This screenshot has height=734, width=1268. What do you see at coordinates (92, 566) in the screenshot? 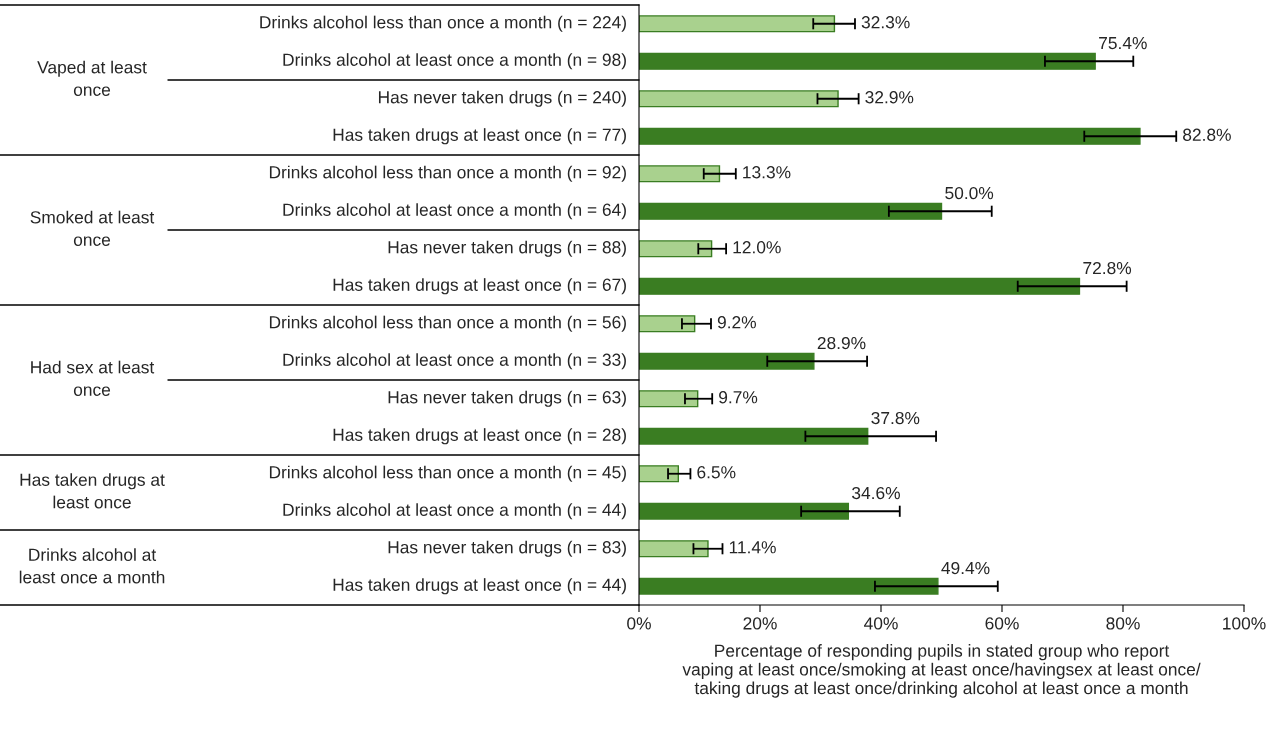
I see `text: Drinks alcohol at least once a month` at bounding box center [92, 566].